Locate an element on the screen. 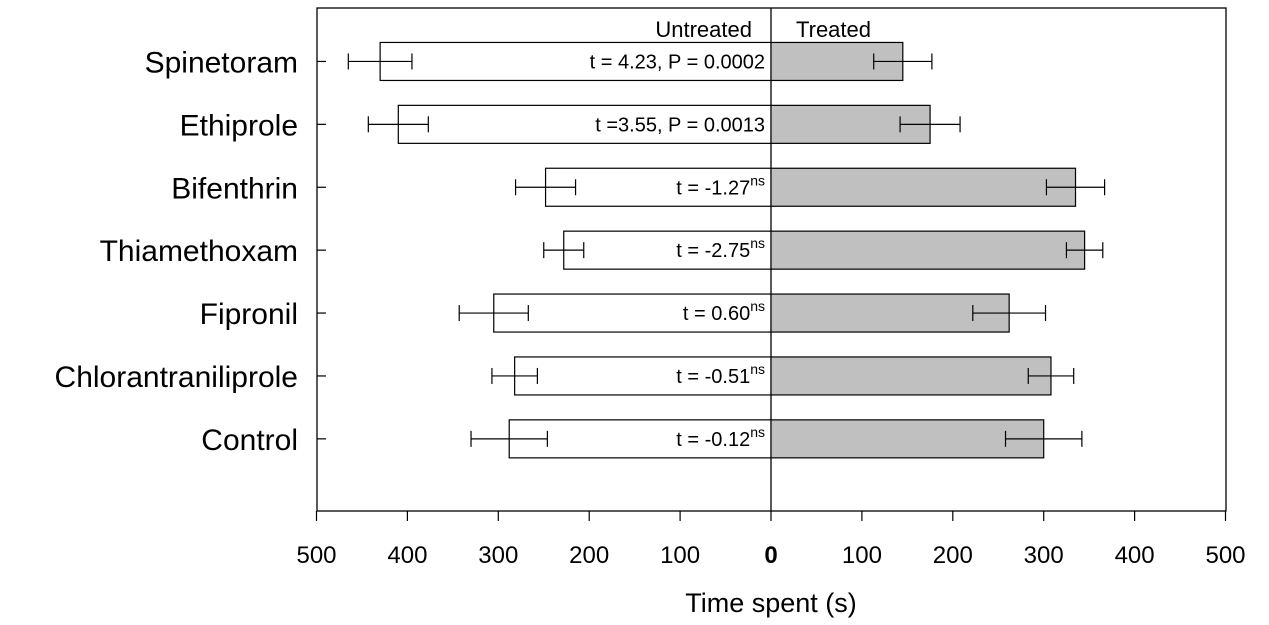 This screenshot has height=625, width=1269. bar-treated-bifenthrin is located at coordinates (923, 187).